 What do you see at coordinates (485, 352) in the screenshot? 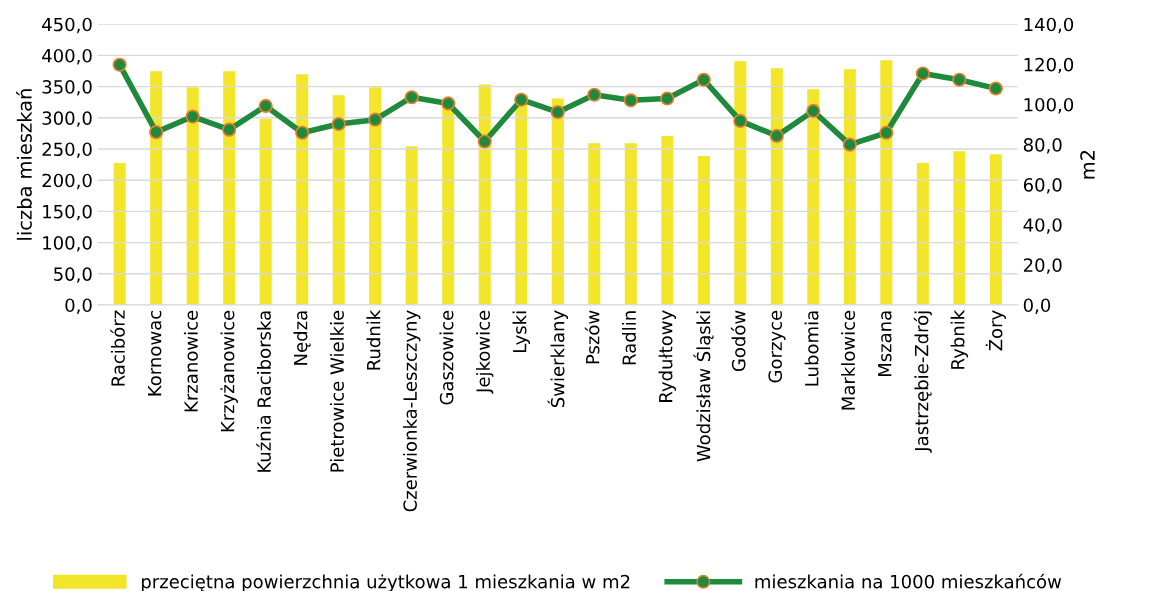
I see `x-tick-label: Jejkowice` at bounding box center [485, 352].